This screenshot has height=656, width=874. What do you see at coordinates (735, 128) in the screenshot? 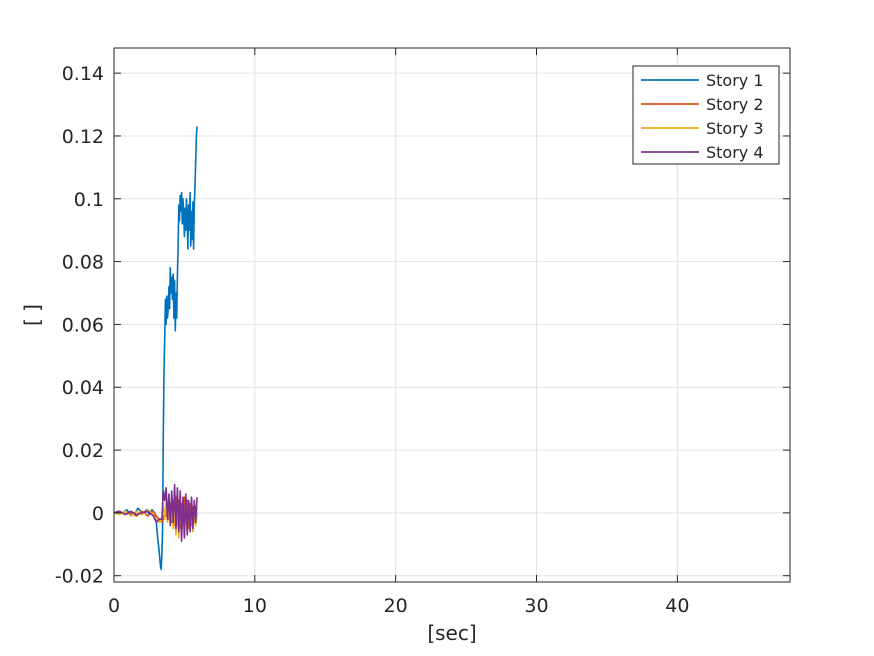
I see `legend-label-story-3: Story 3` at bounding box center [735, 128].